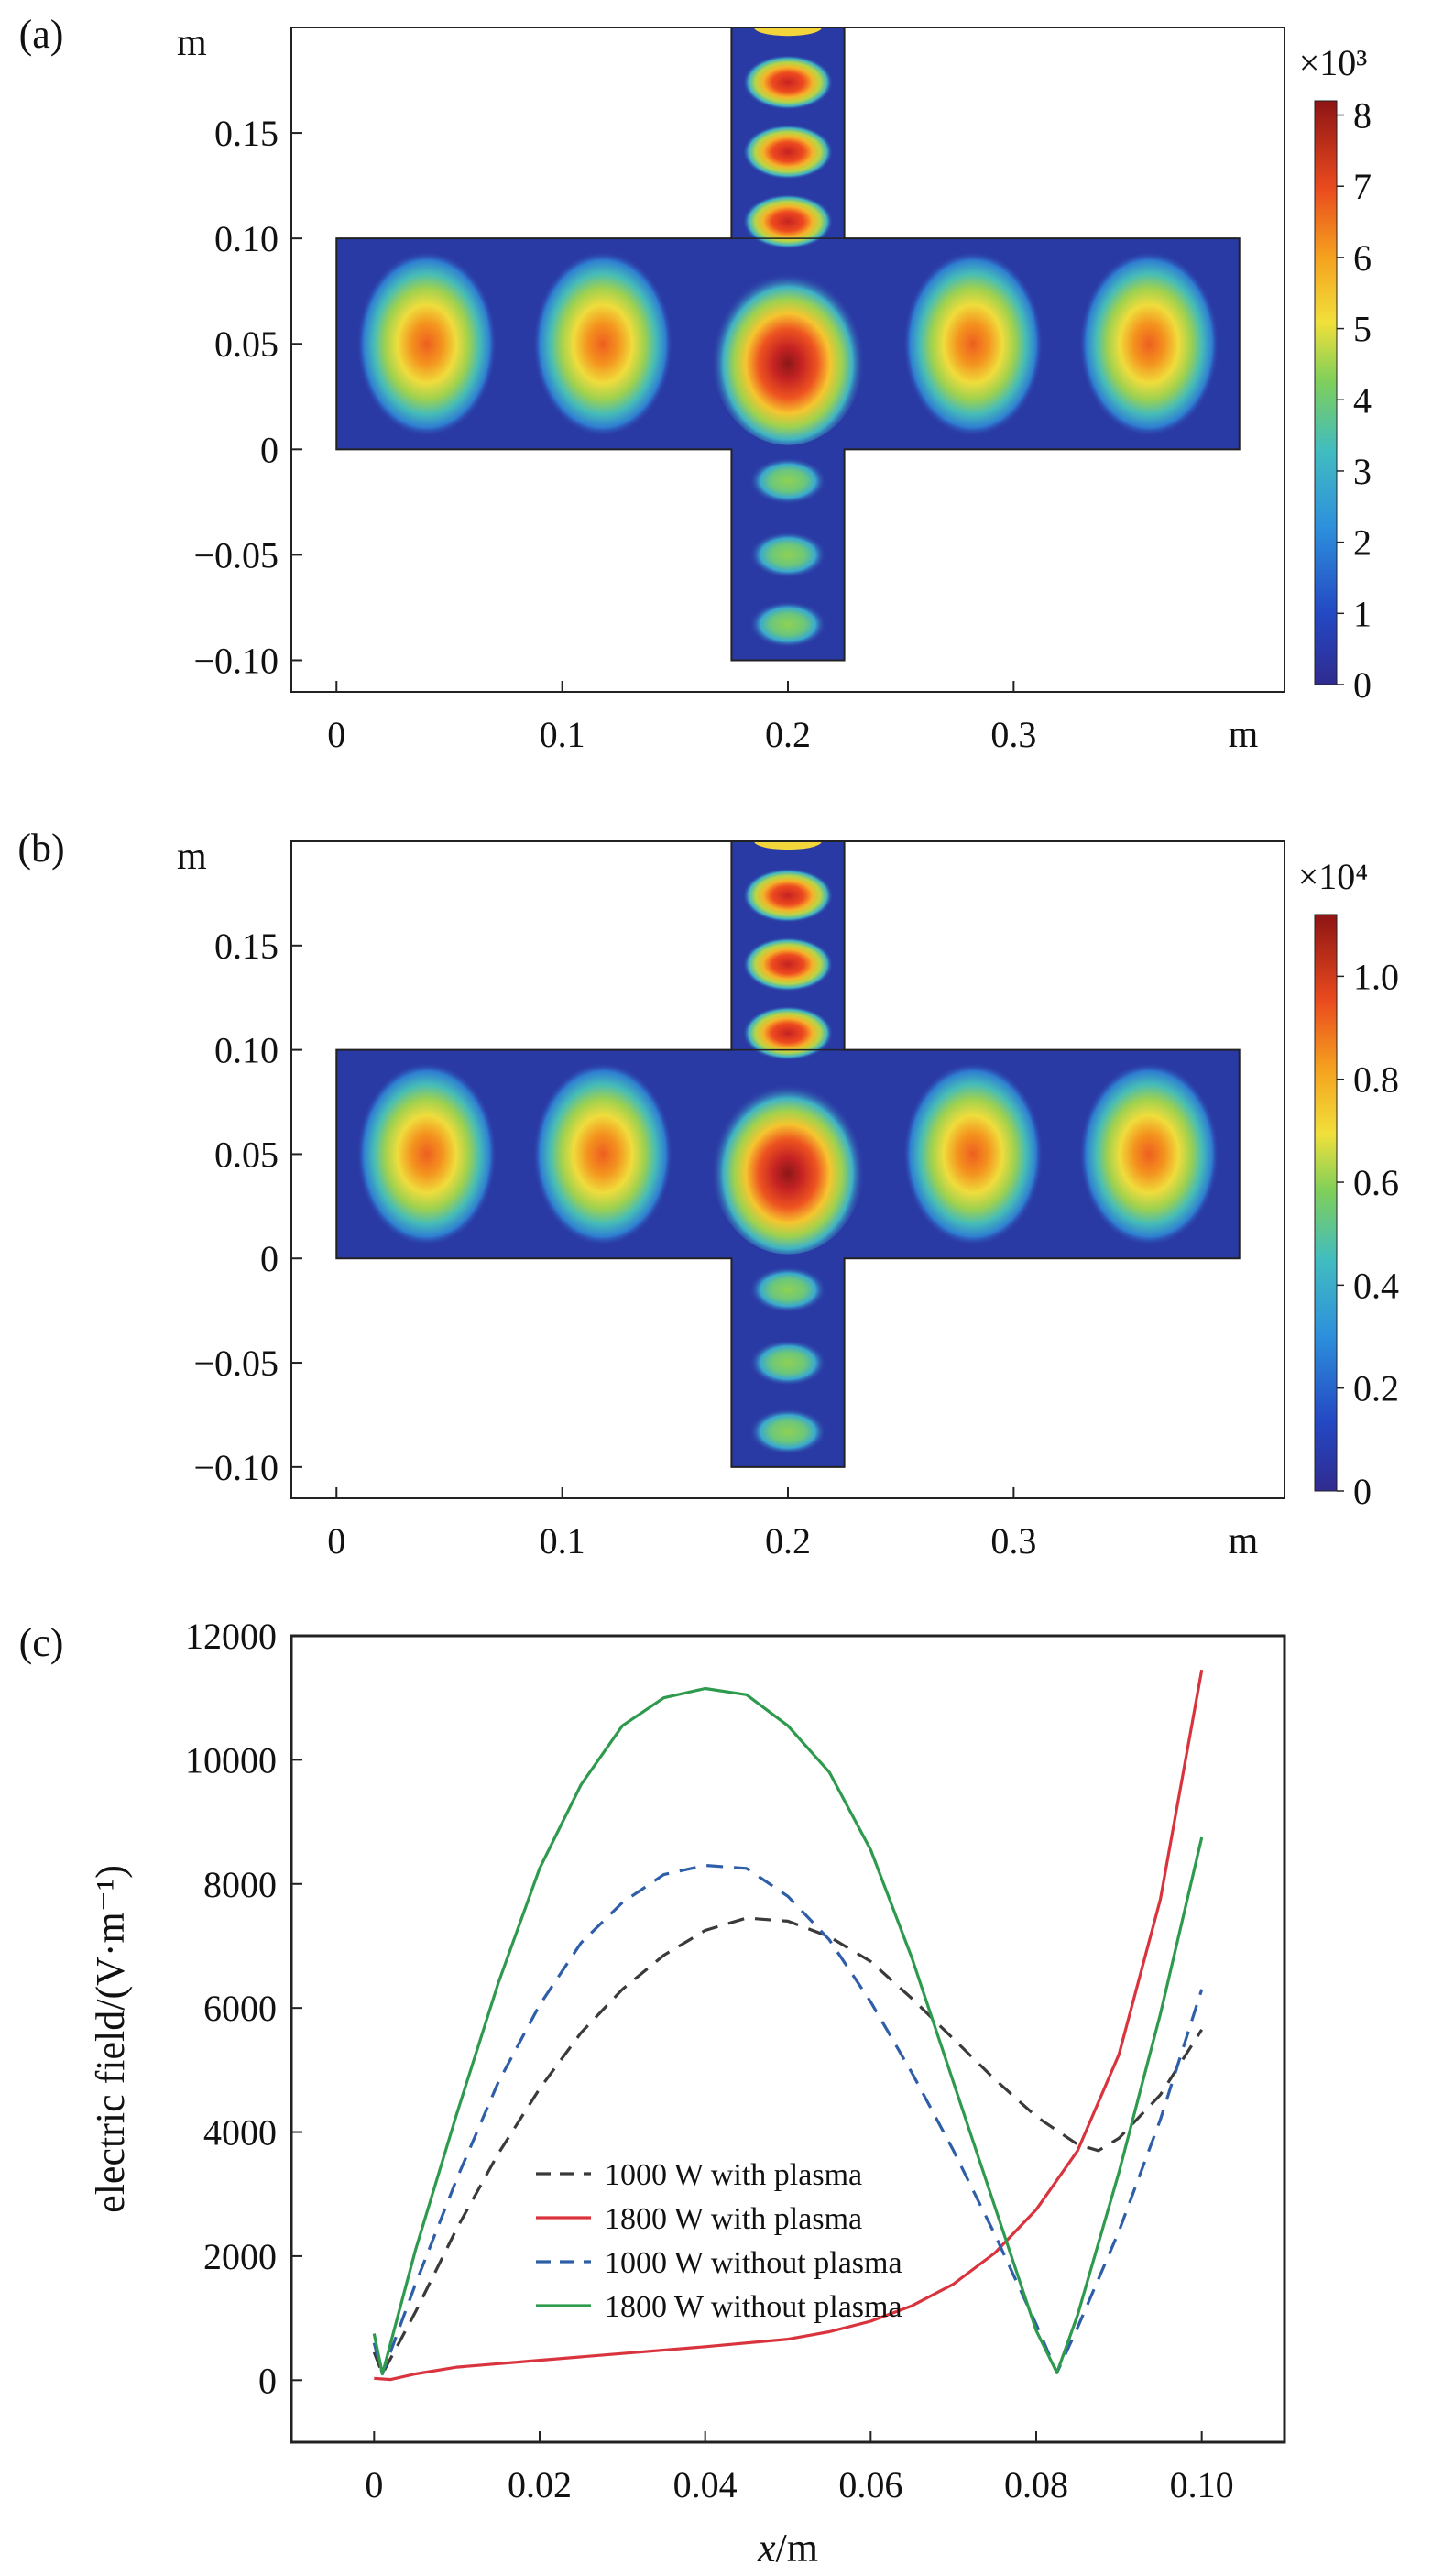 The width and height of the screenshot is (1443, 2576). Describe the element at coordinates (41, 1642) in the screenshot. I see `panel-label: (c)` at that location.